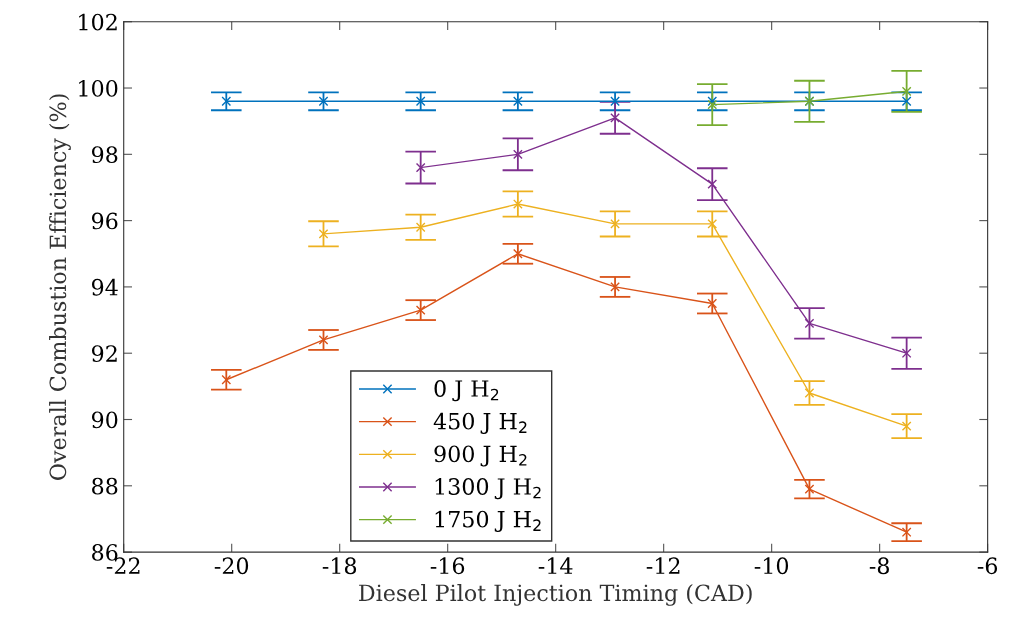 This screenshot has width=1014, height=639. Describe the element at coordinates (104, 221) in the screenshot. I see `y-tick-label: 96` at that location.